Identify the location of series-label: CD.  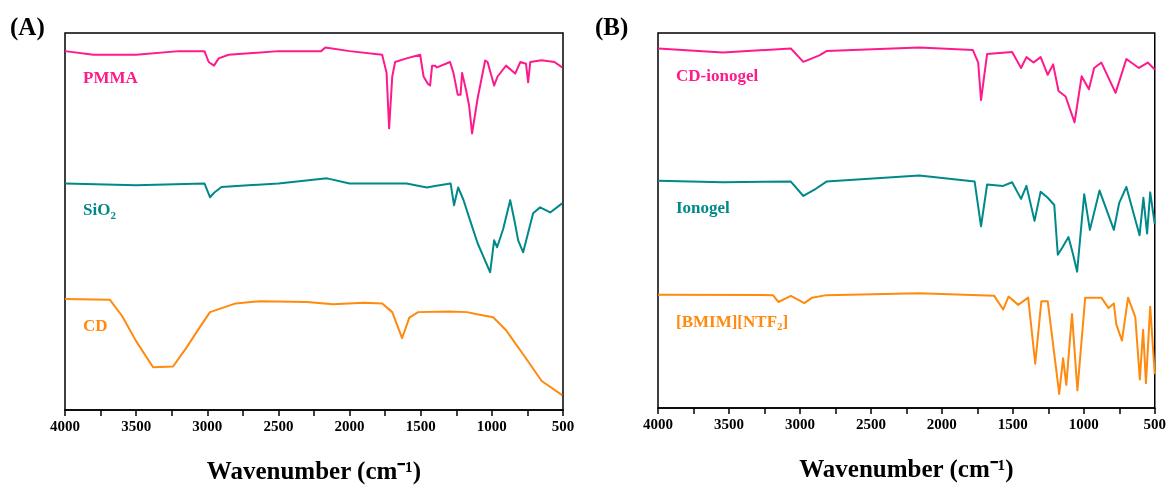
(95, 326).